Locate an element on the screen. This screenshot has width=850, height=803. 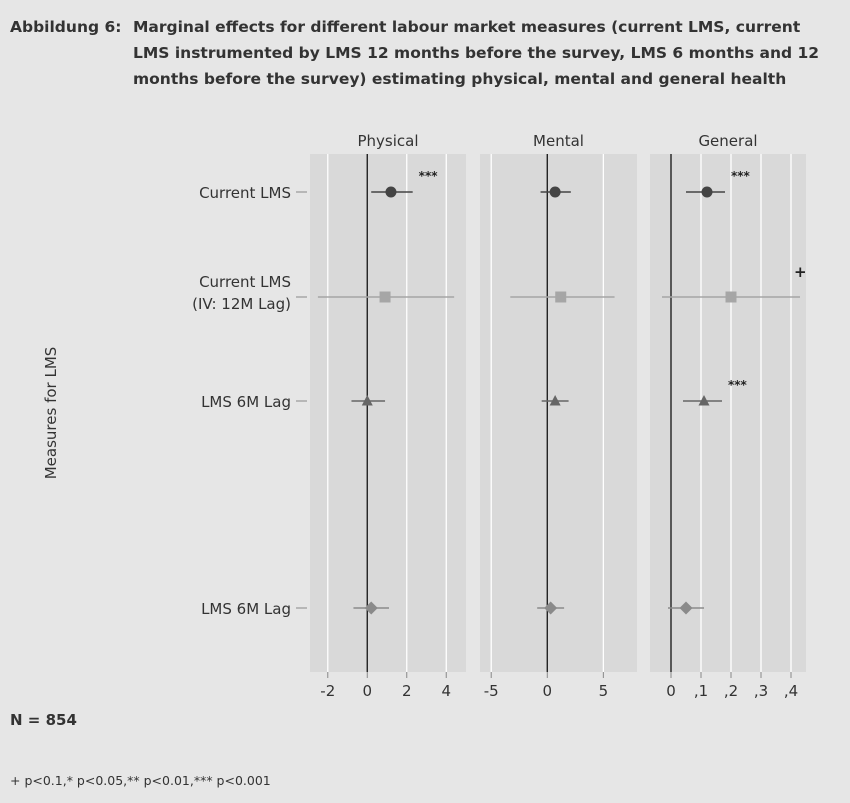
x-tick-label: -5 is located at coordinates (491, 691).